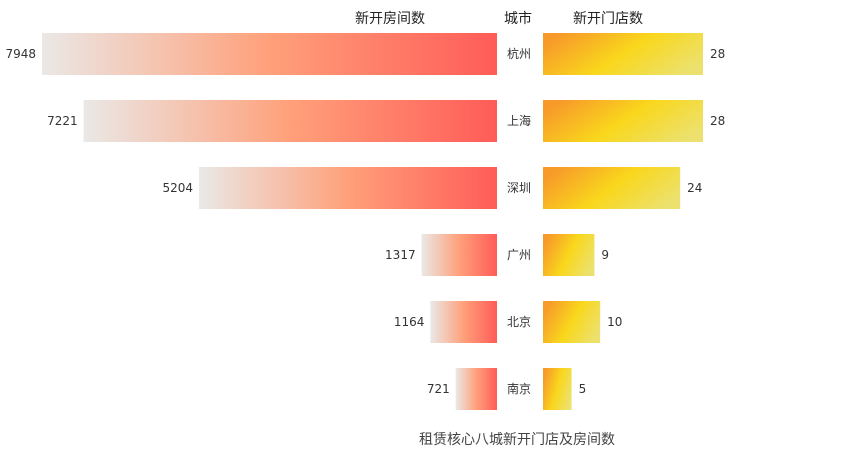 This screenshot has width=844, height=456. Describe the element at coordinates (390, 19) in the screenshot. I see `rooms-column-header: 新开房间数` at that location.